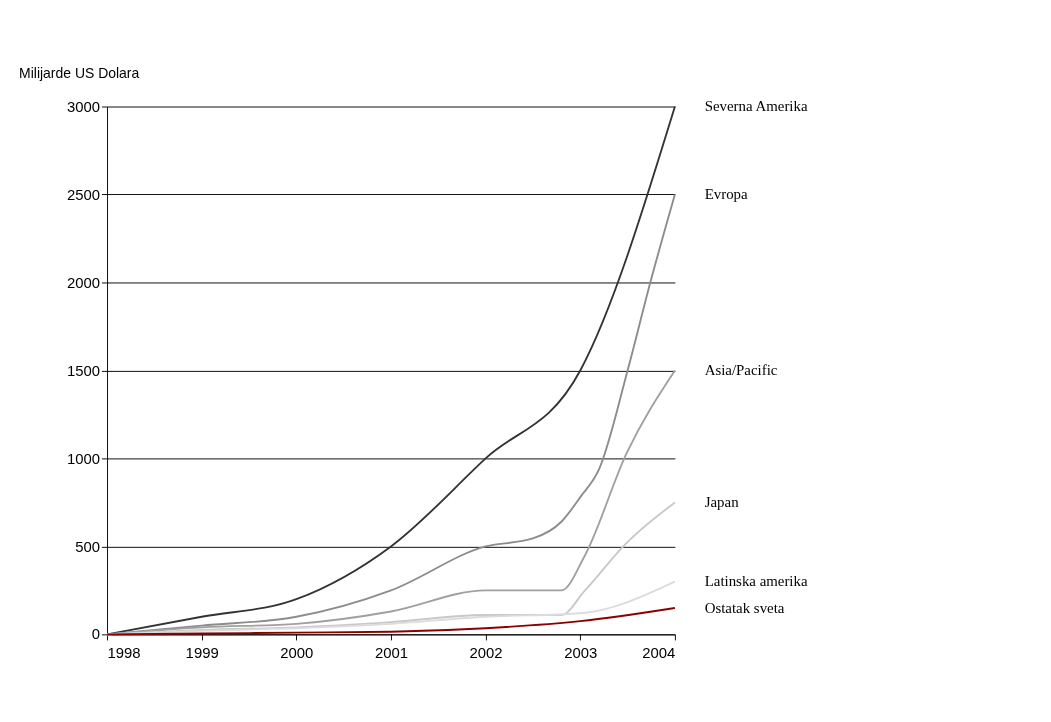 The image size is (1051, 722). I want to click on x-tick-label: 2002, so click(486, 653).